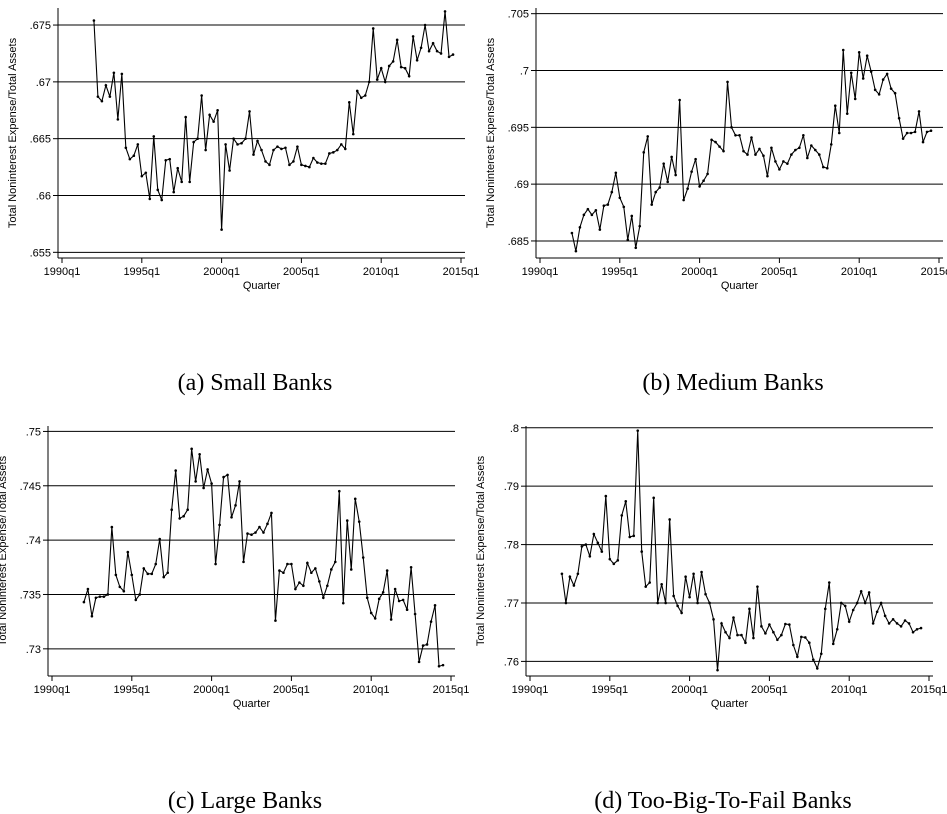 The width and height of the screenshot is (947, 814). Describe the element at coordinates (40, 140) in the screenshot. I see `y-tick-label: .665` at that location.